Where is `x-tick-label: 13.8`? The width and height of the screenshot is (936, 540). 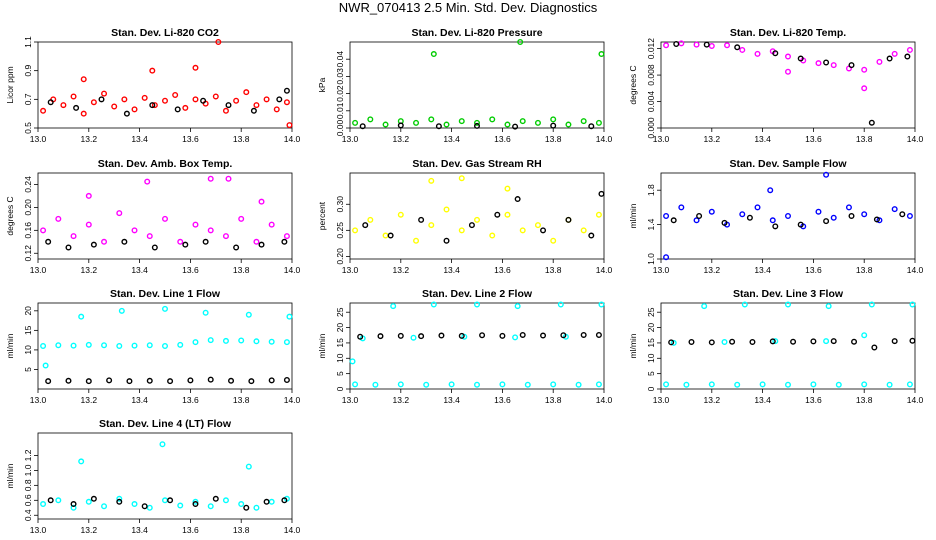
x-tick-label: 13.8 is located at coordinates (864, 270).